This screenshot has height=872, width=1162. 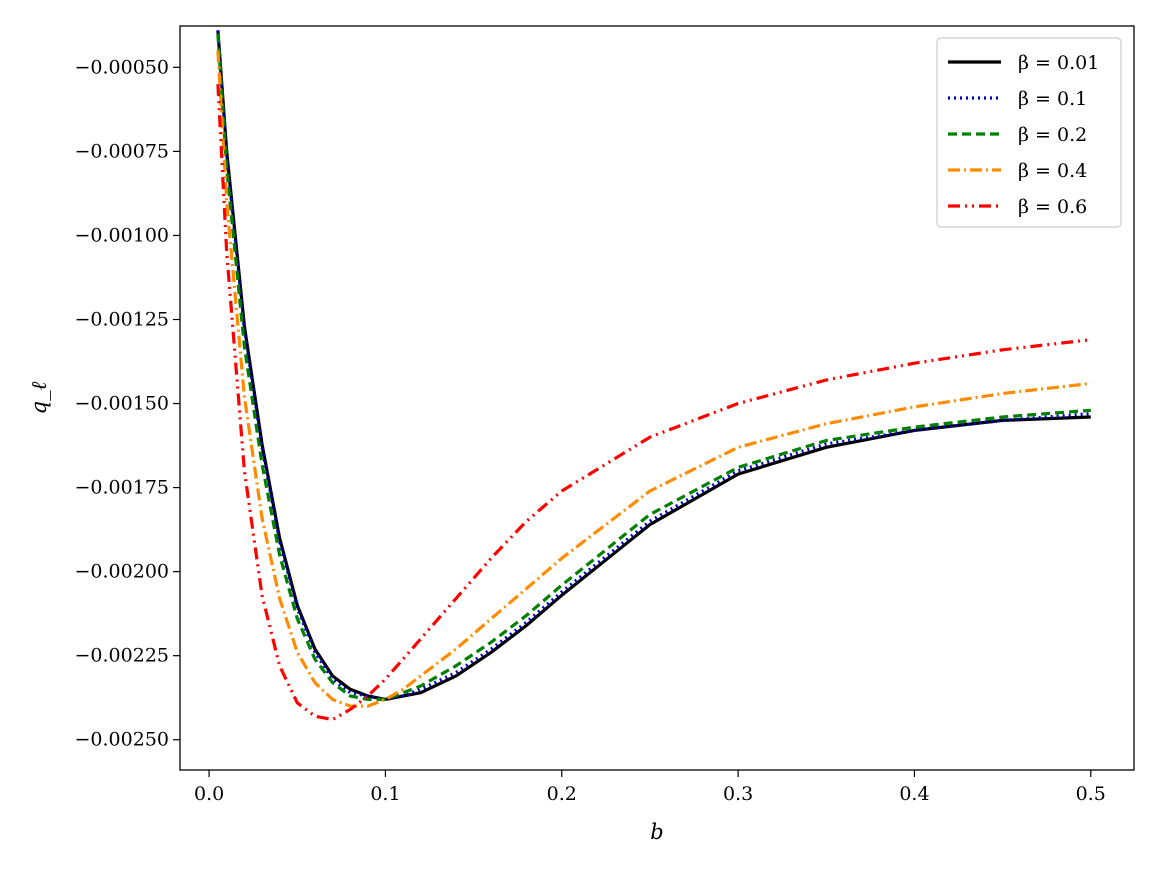 I want to click on legend: β = 0.01 β = 0.1 β = 0.2 β = 0.4 β = 0.6, so click(x=1029, y=132).